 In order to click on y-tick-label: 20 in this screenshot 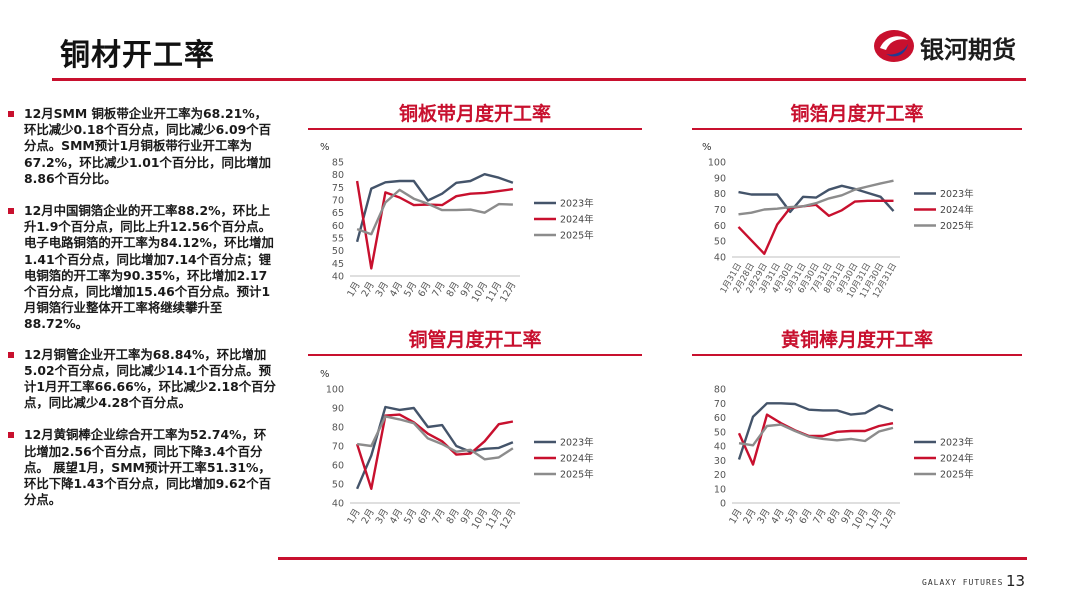, I will do `click(720, 475)`.